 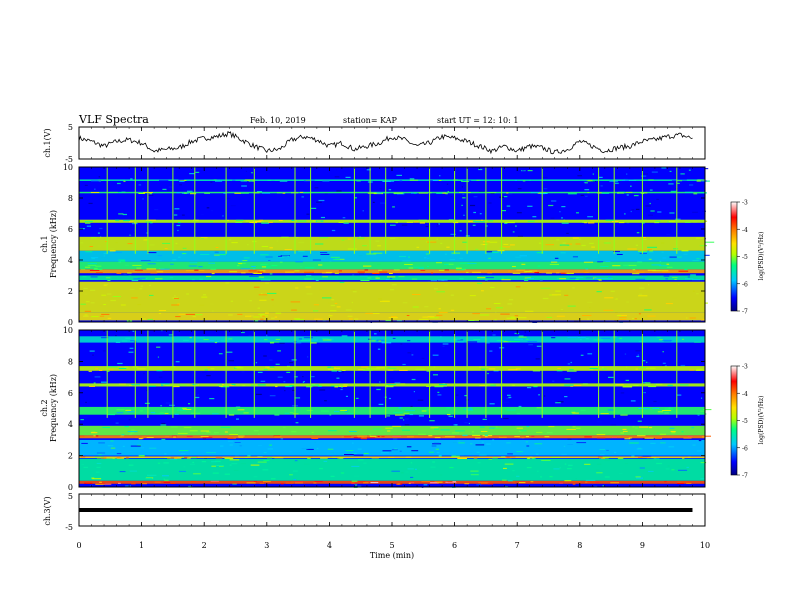 I want to click on ch1-spectrogram-ylabel-freq: Frequency (kHz), so click(x=53, y=244).